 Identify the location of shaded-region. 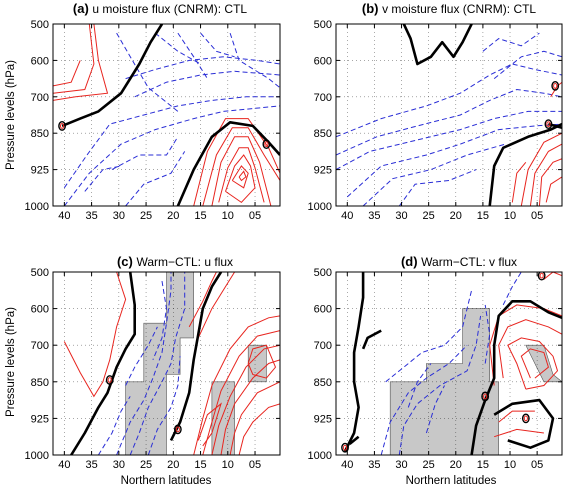
(159, 363).